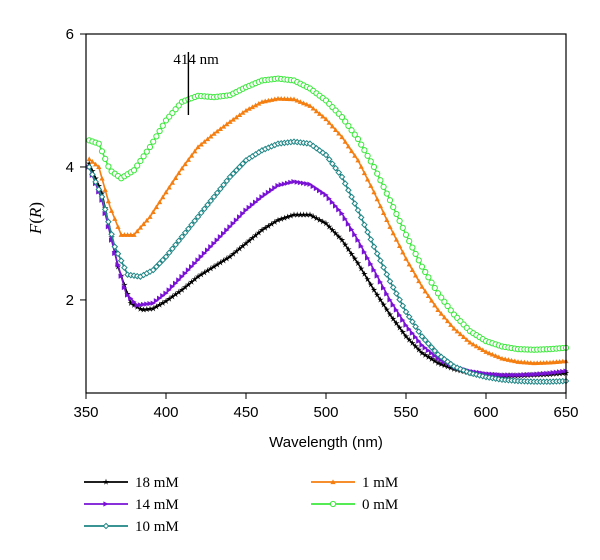 The width and height of the screenshot is (600, 560). I want to click on x-tick-label: 500, so click(325, 412).